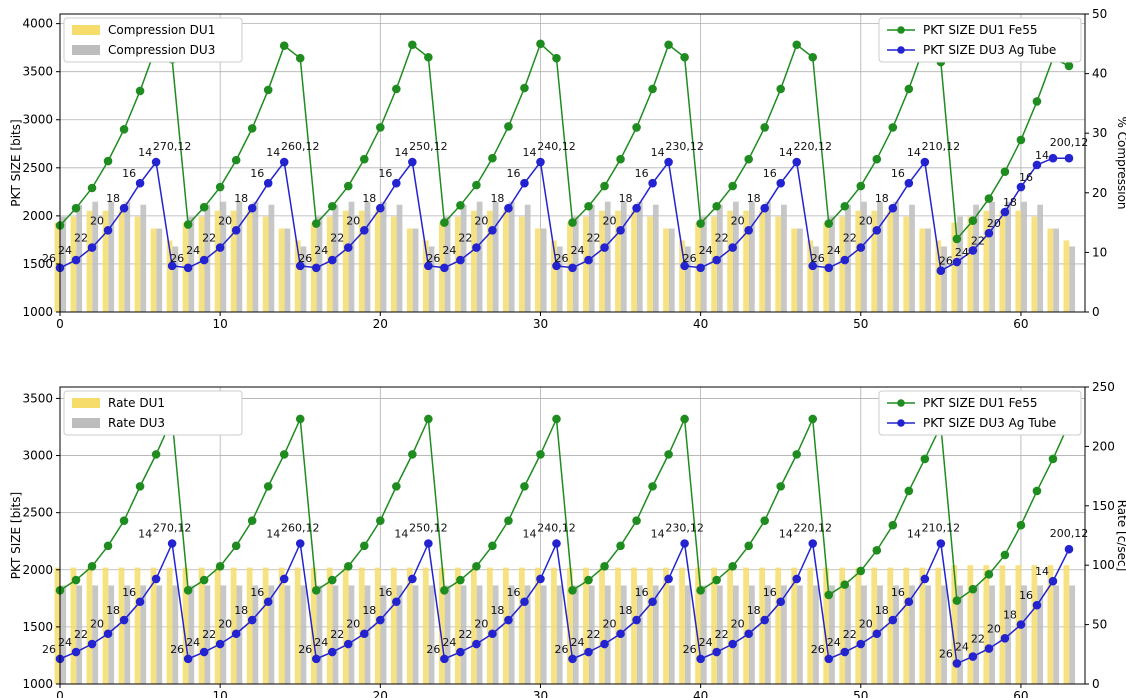  What do you see at coordinates (37, 216) in the screenshot?
I see `y-tick-label: 2000` at bounding box center [37, 216].